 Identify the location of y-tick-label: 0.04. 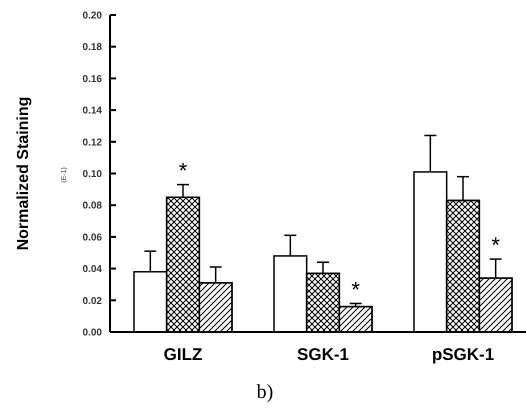
(92, 270).